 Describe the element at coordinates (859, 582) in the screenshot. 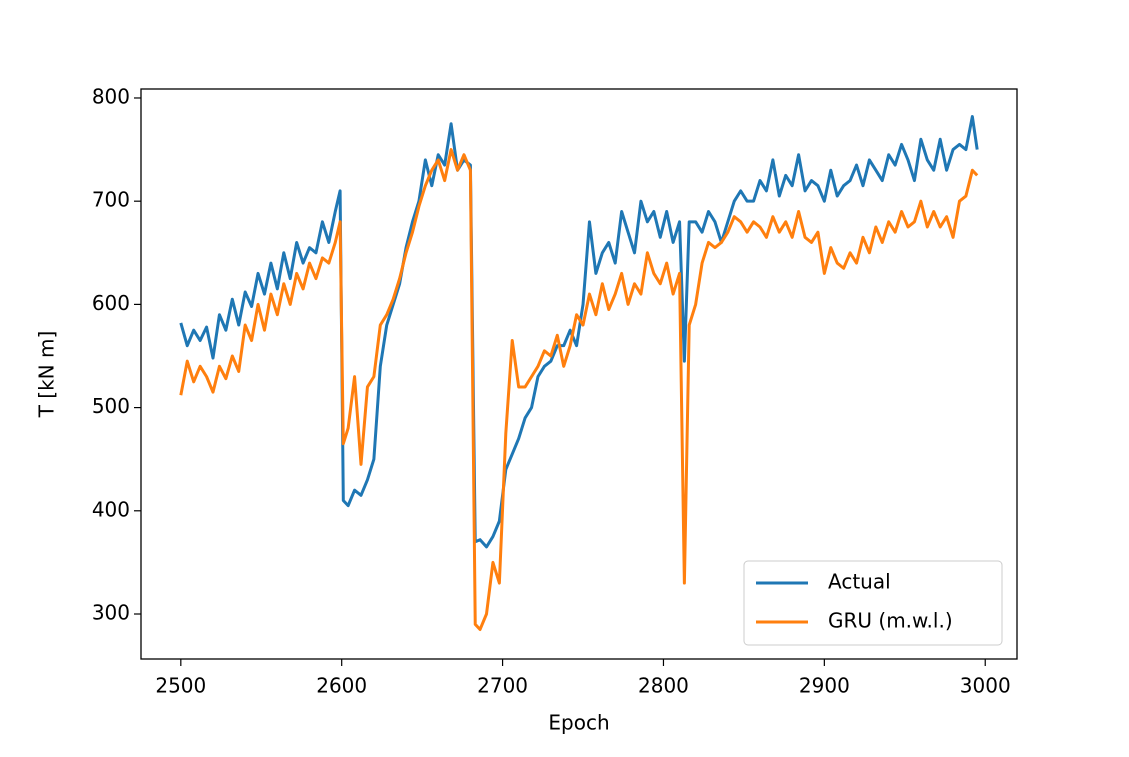

I see `legend-label: Actual` at that location.